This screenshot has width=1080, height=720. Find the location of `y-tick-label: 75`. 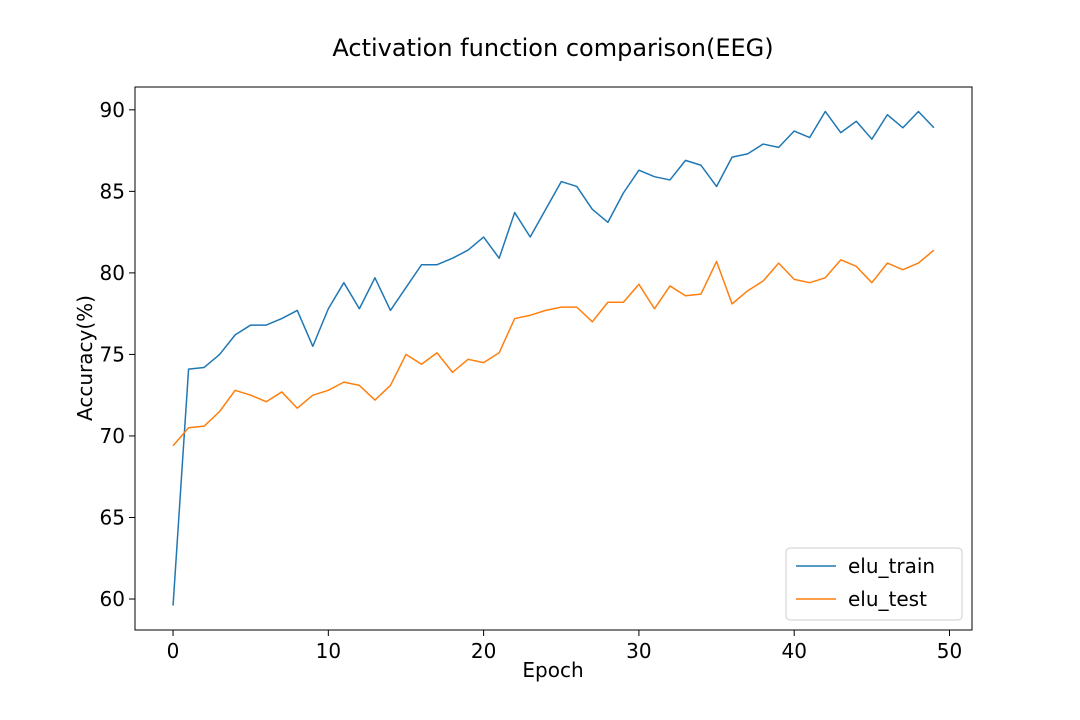

y-tick-label: 75 is located at coordinates (112, 354).